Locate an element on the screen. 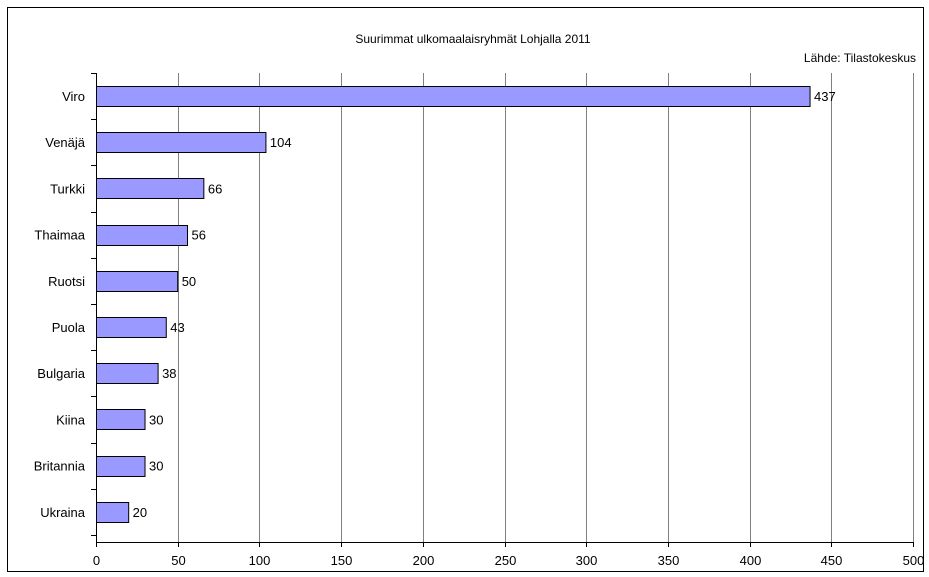 This screenshot has height=577, width=929. category-label: Bulgaria is located at coordinates (61, 373).